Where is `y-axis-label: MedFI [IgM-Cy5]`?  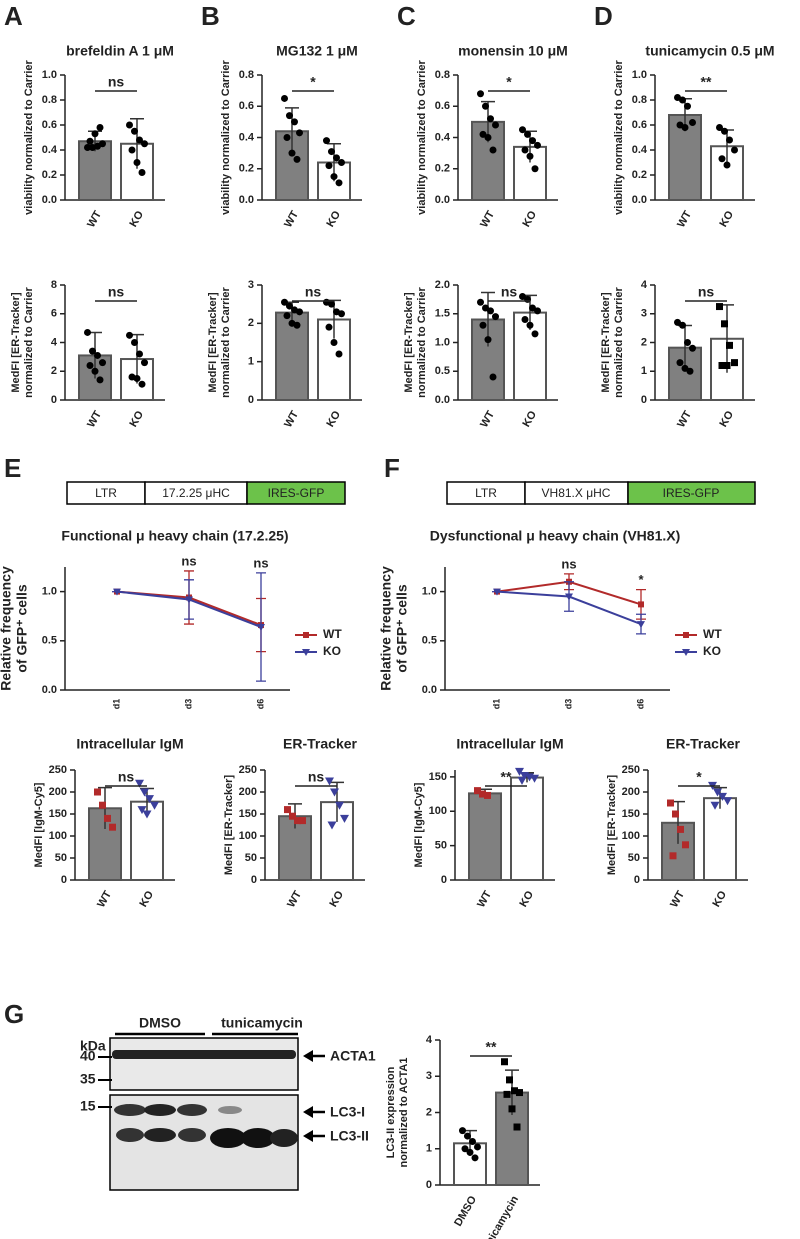 y-axis-label: MedFI [IgM-Cy5] is located at coordinates (39, 824).